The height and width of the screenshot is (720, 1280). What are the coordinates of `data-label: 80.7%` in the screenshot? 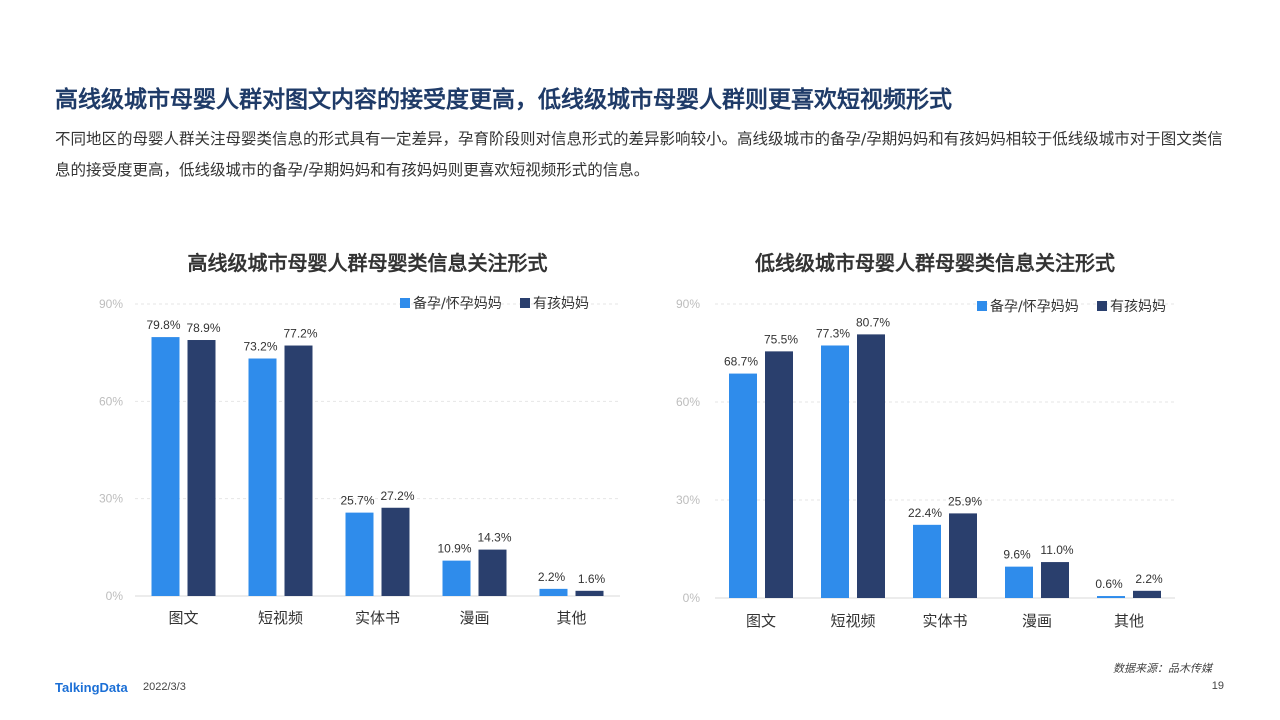 It's located at (873, 322).